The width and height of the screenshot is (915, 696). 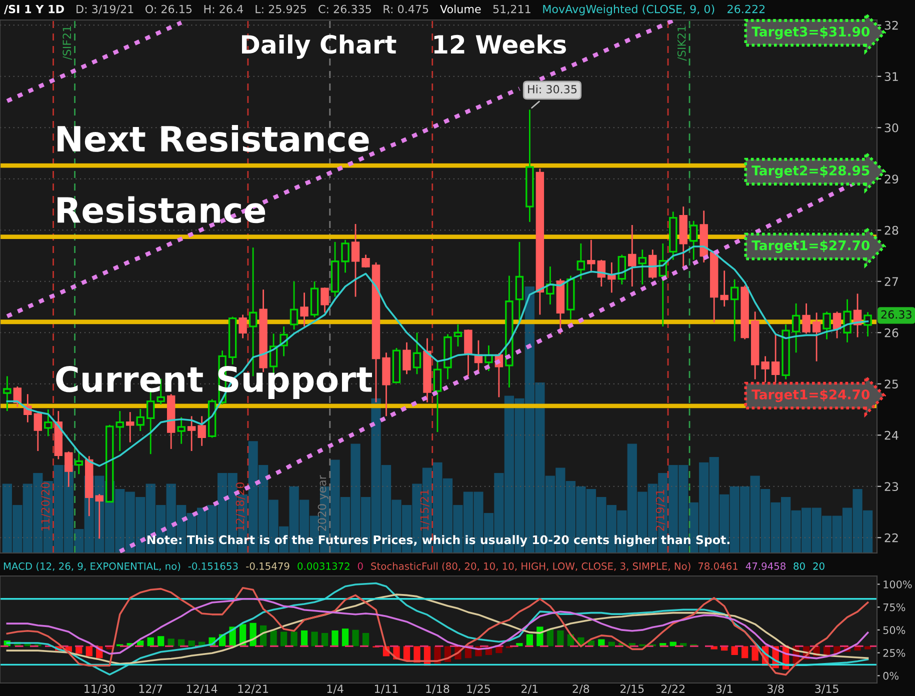 I want to click on text: 51,211, so click(x=511, y=9).